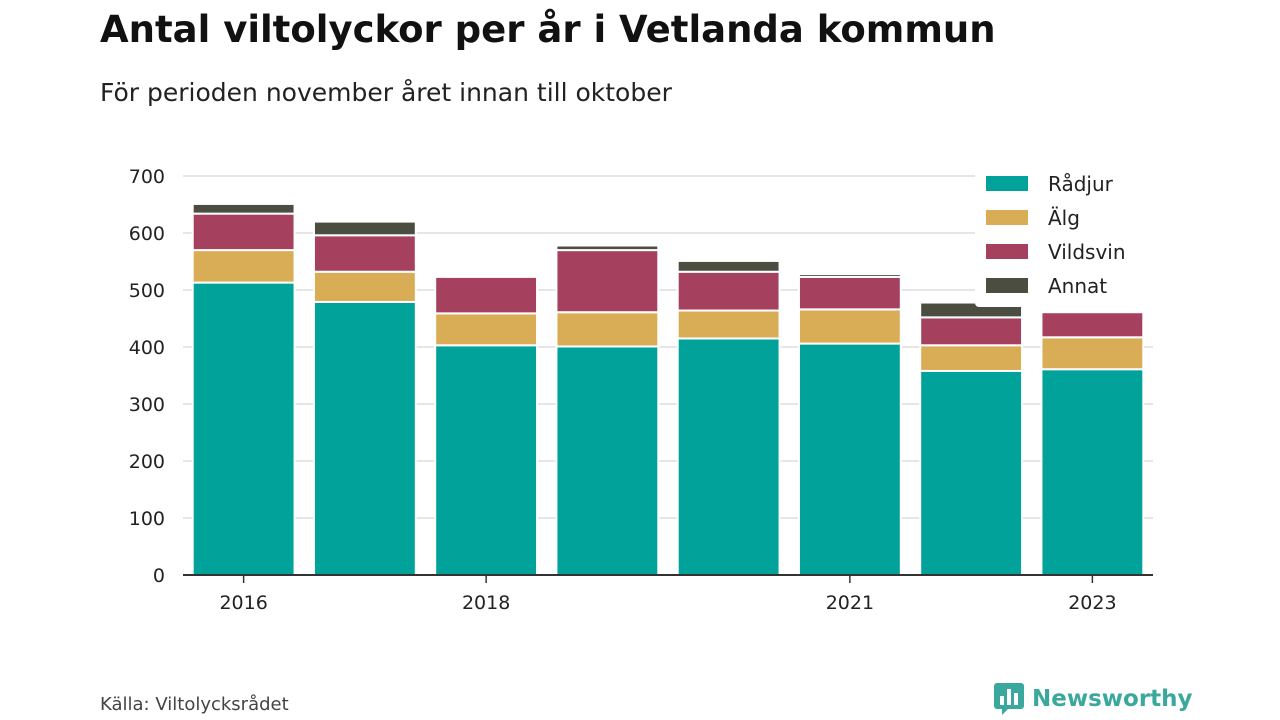 This screenshot has width=1280, height=720. Describe the element at coordinates (147, 405) in the screenshot. I see `y-tick-label: 300` at that location.